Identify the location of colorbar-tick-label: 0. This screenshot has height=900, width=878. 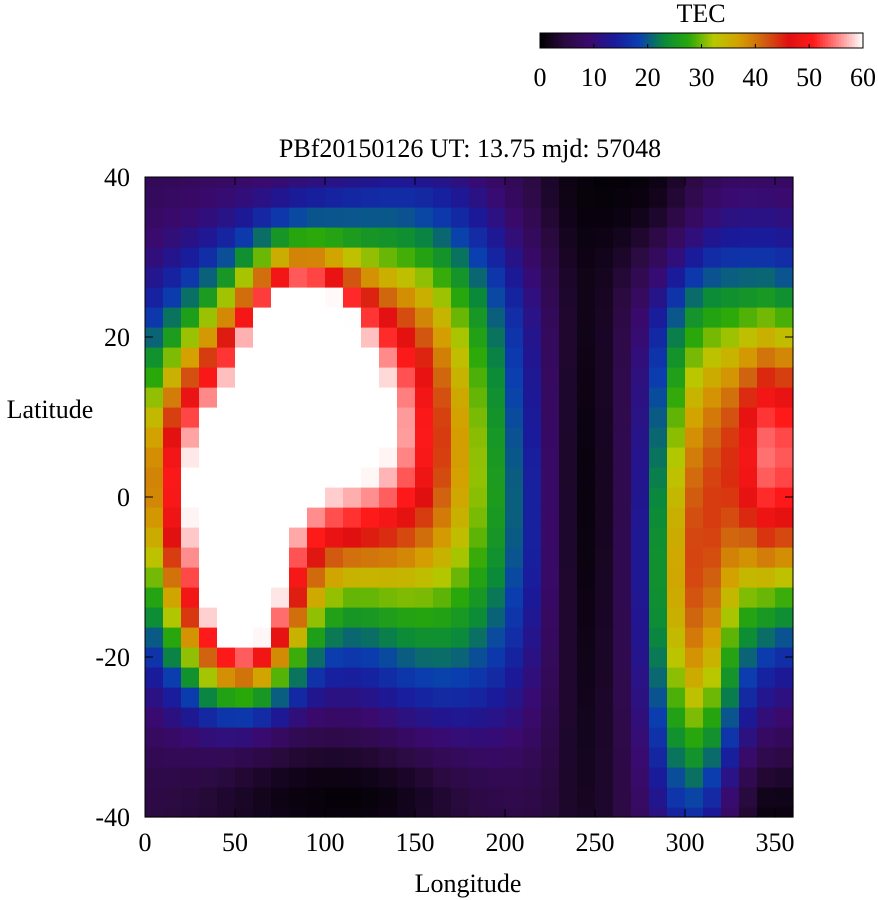
(540, 77).